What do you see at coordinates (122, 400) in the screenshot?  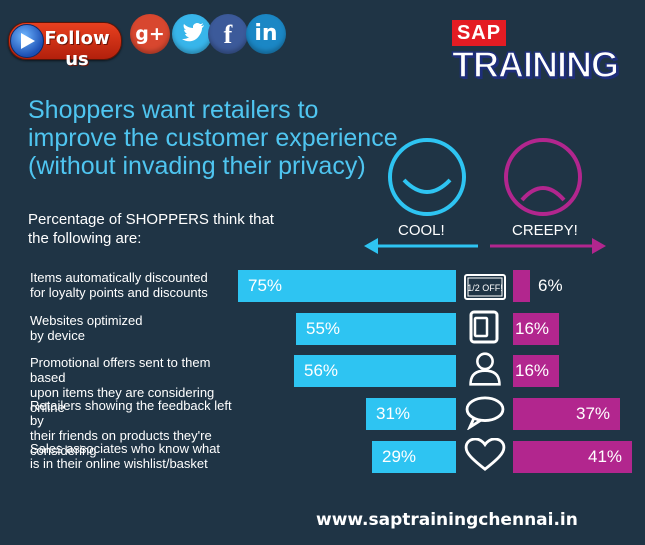 I see `category-label-line: upon items they are considering online` at bounding box center [122, 400].